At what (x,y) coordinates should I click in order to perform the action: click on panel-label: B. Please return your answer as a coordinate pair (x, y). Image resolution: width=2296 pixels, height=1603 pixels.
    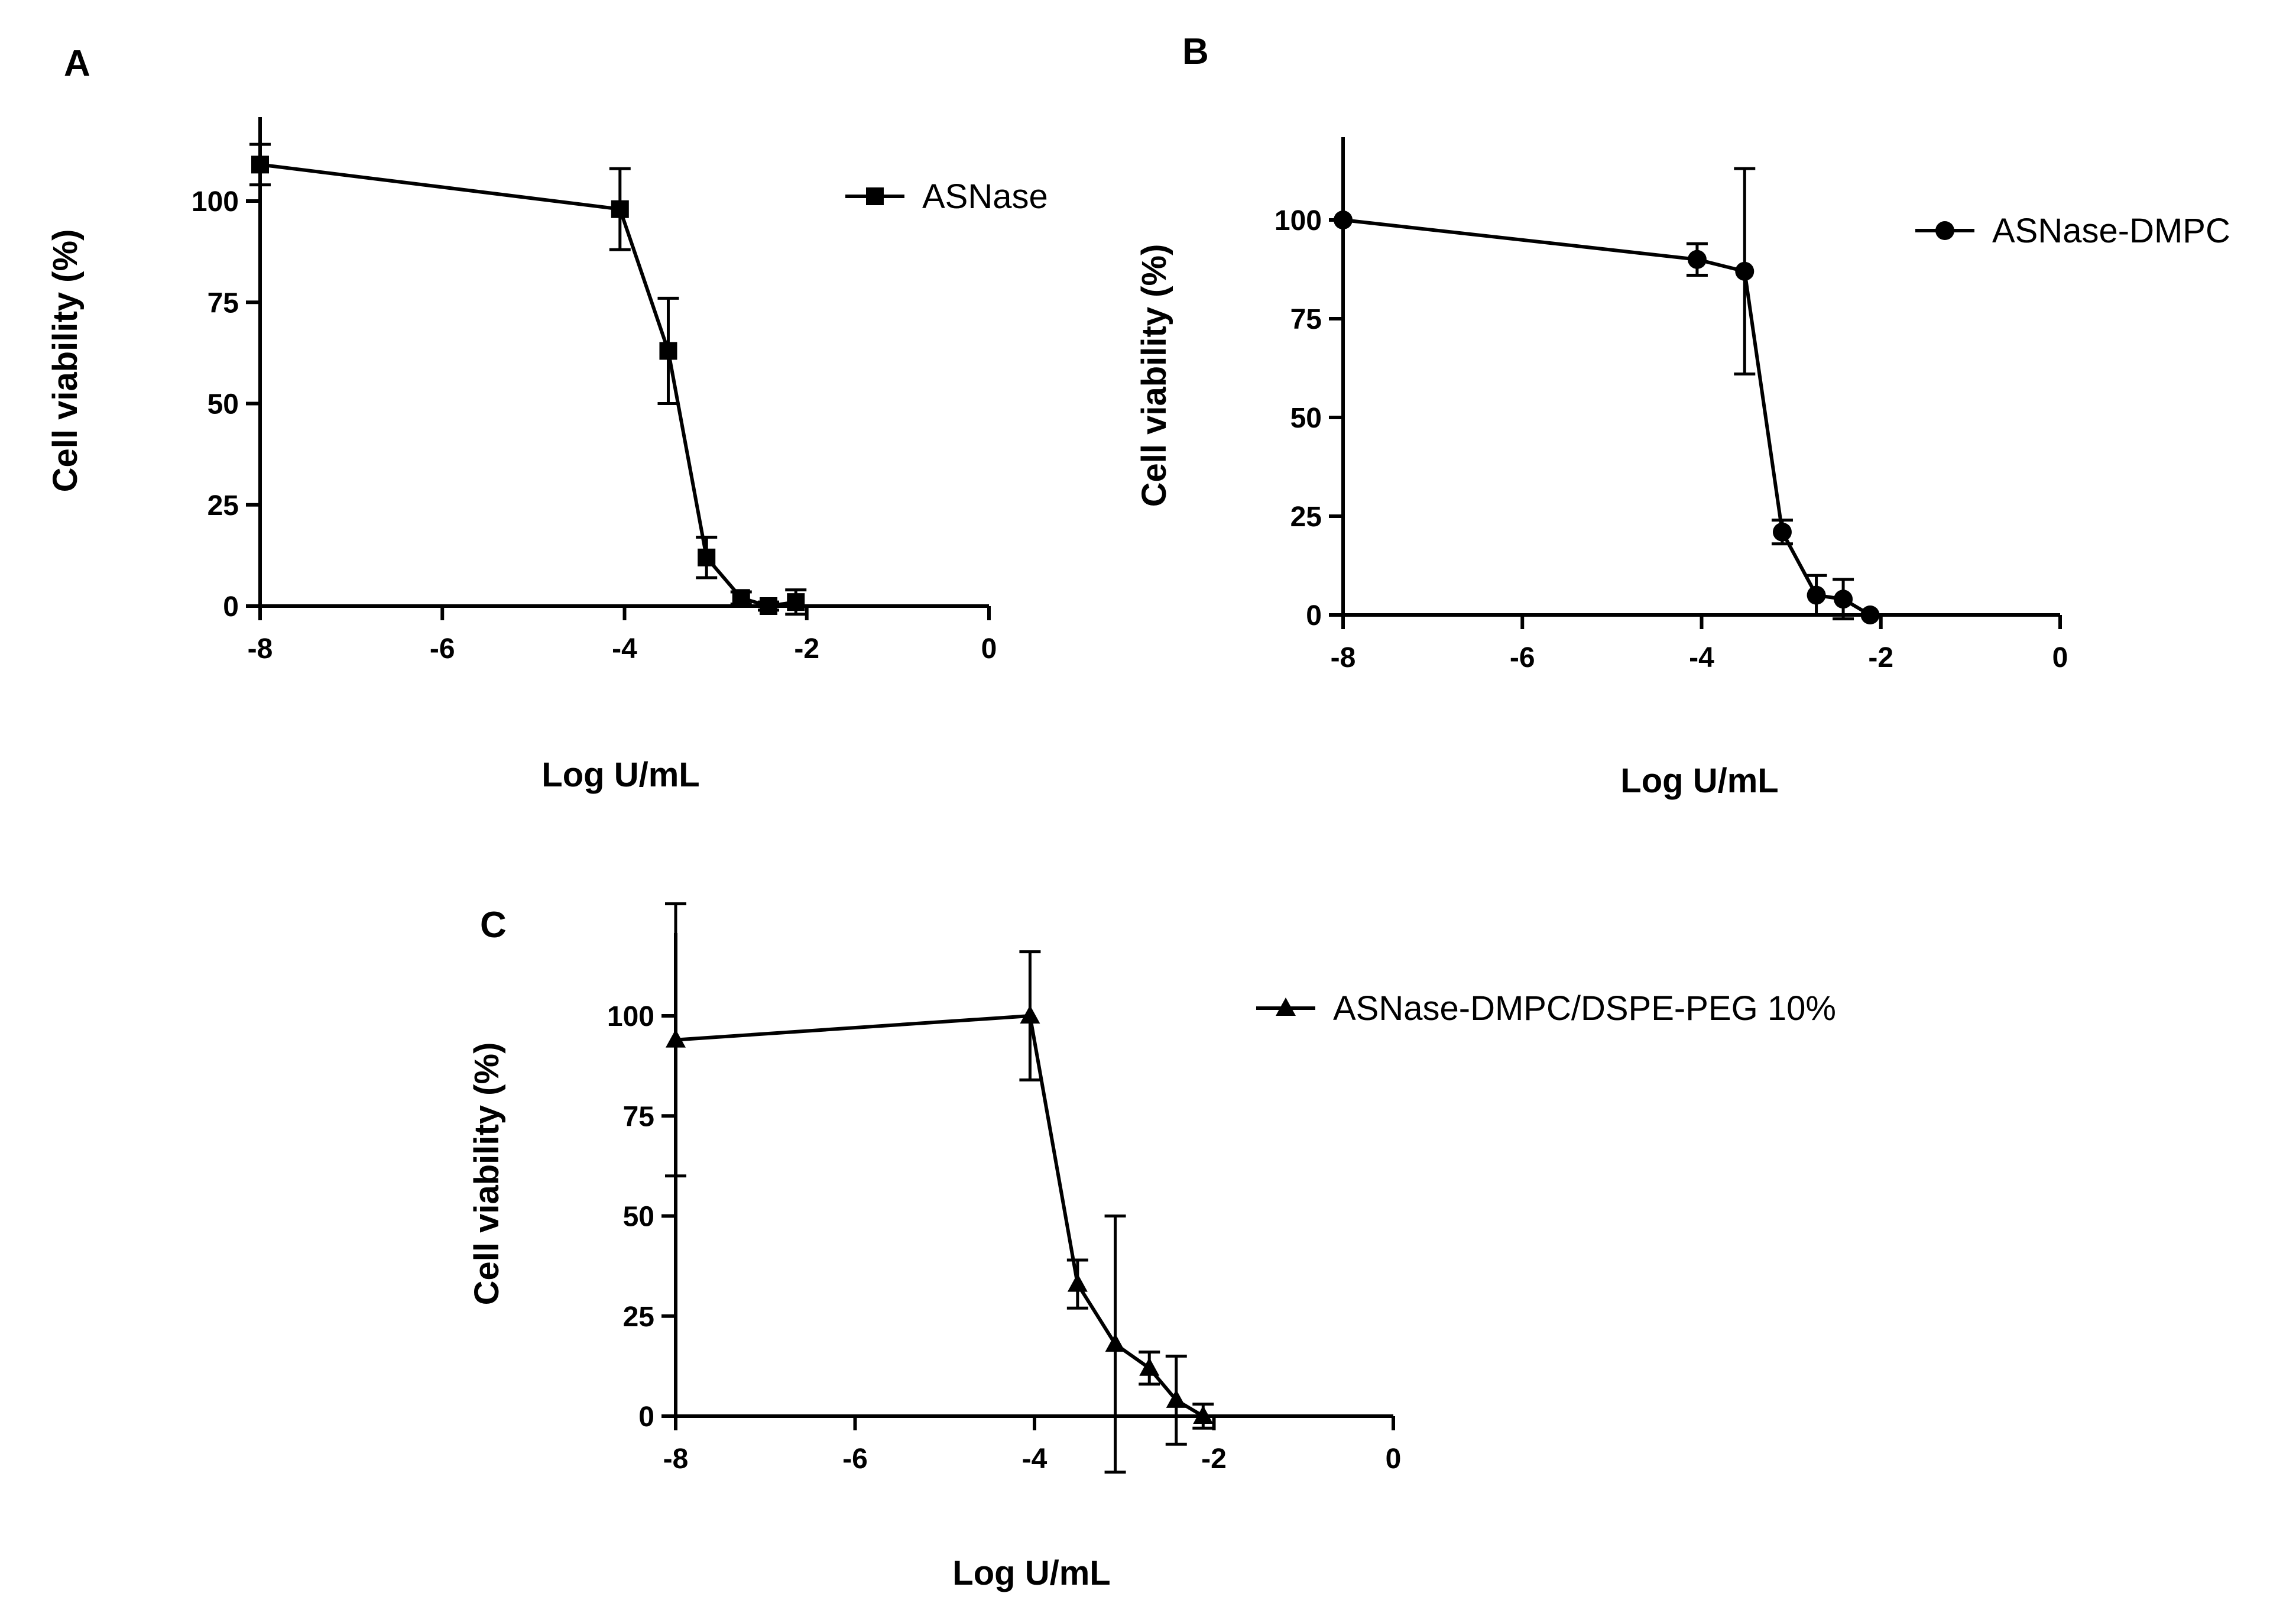
    Looking at the image, I should click on (1195, 51).